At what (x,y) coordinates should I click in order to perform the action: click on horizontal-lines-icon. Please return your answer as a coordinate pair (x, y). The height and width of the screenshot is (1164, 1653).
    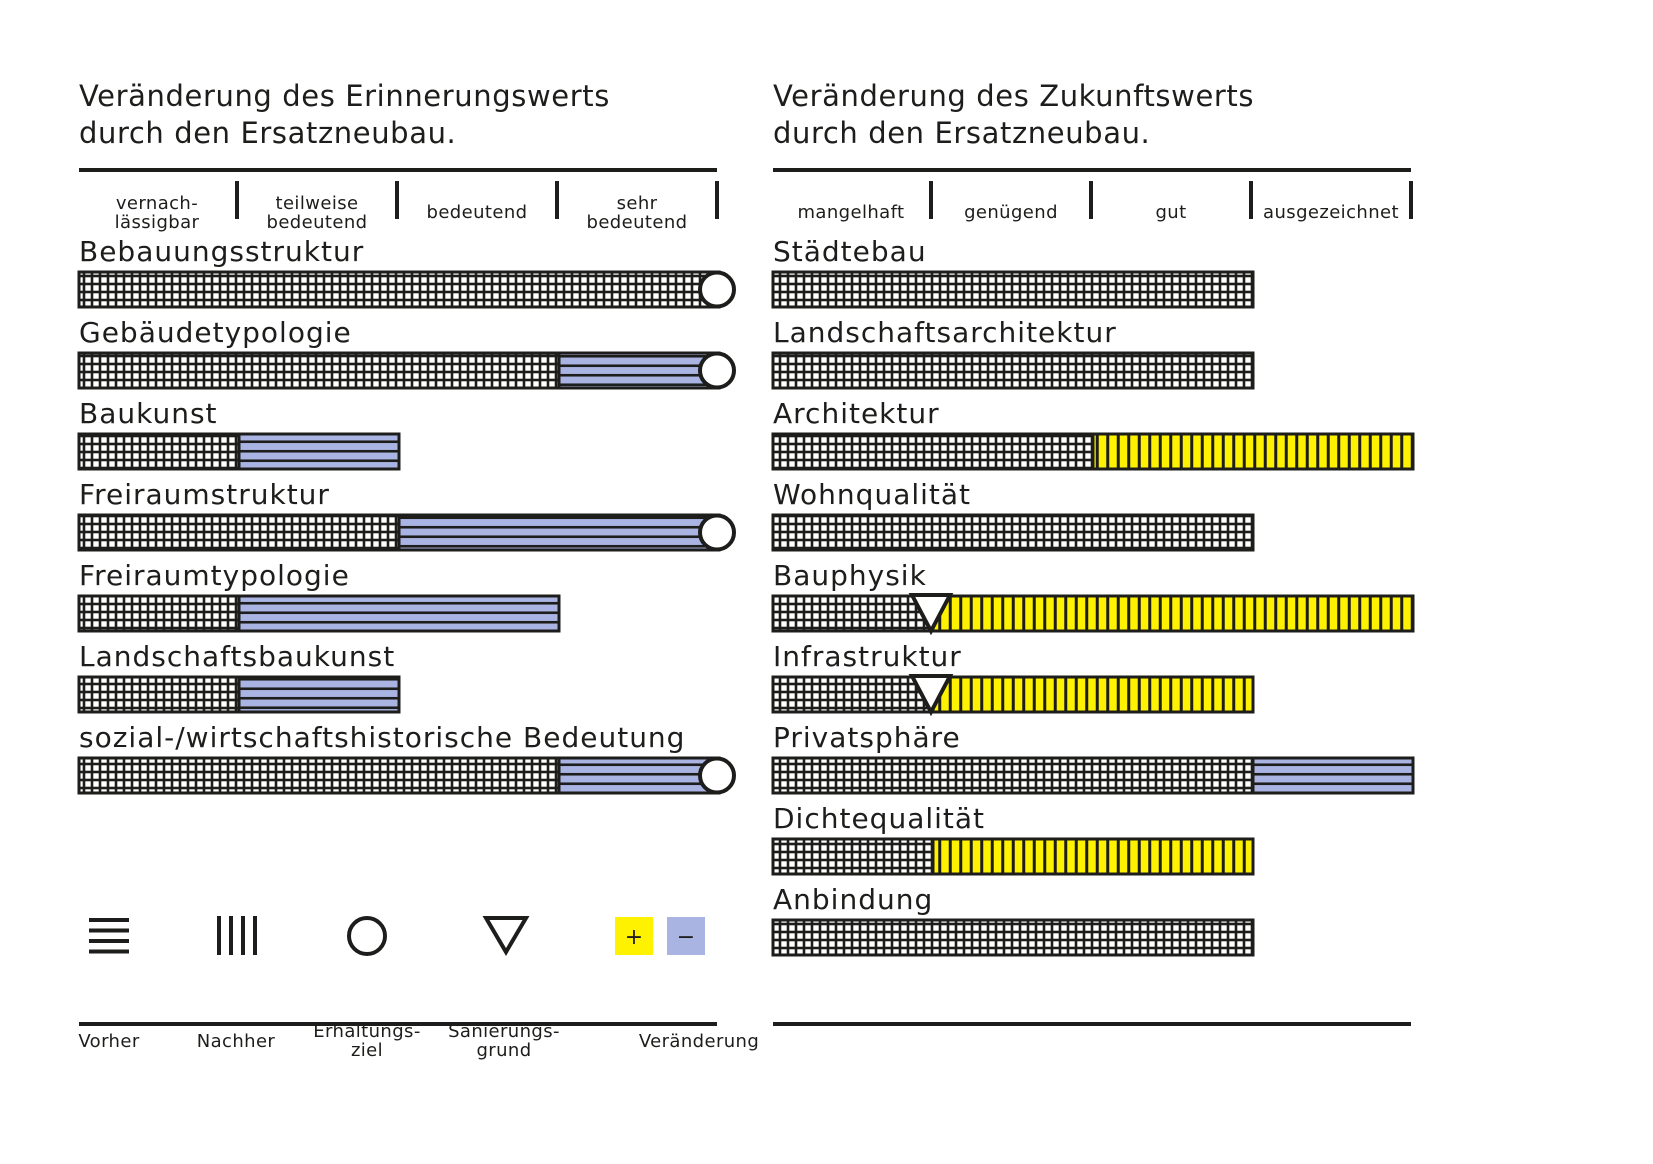
    Looking at the image, I should click on (109, 936).